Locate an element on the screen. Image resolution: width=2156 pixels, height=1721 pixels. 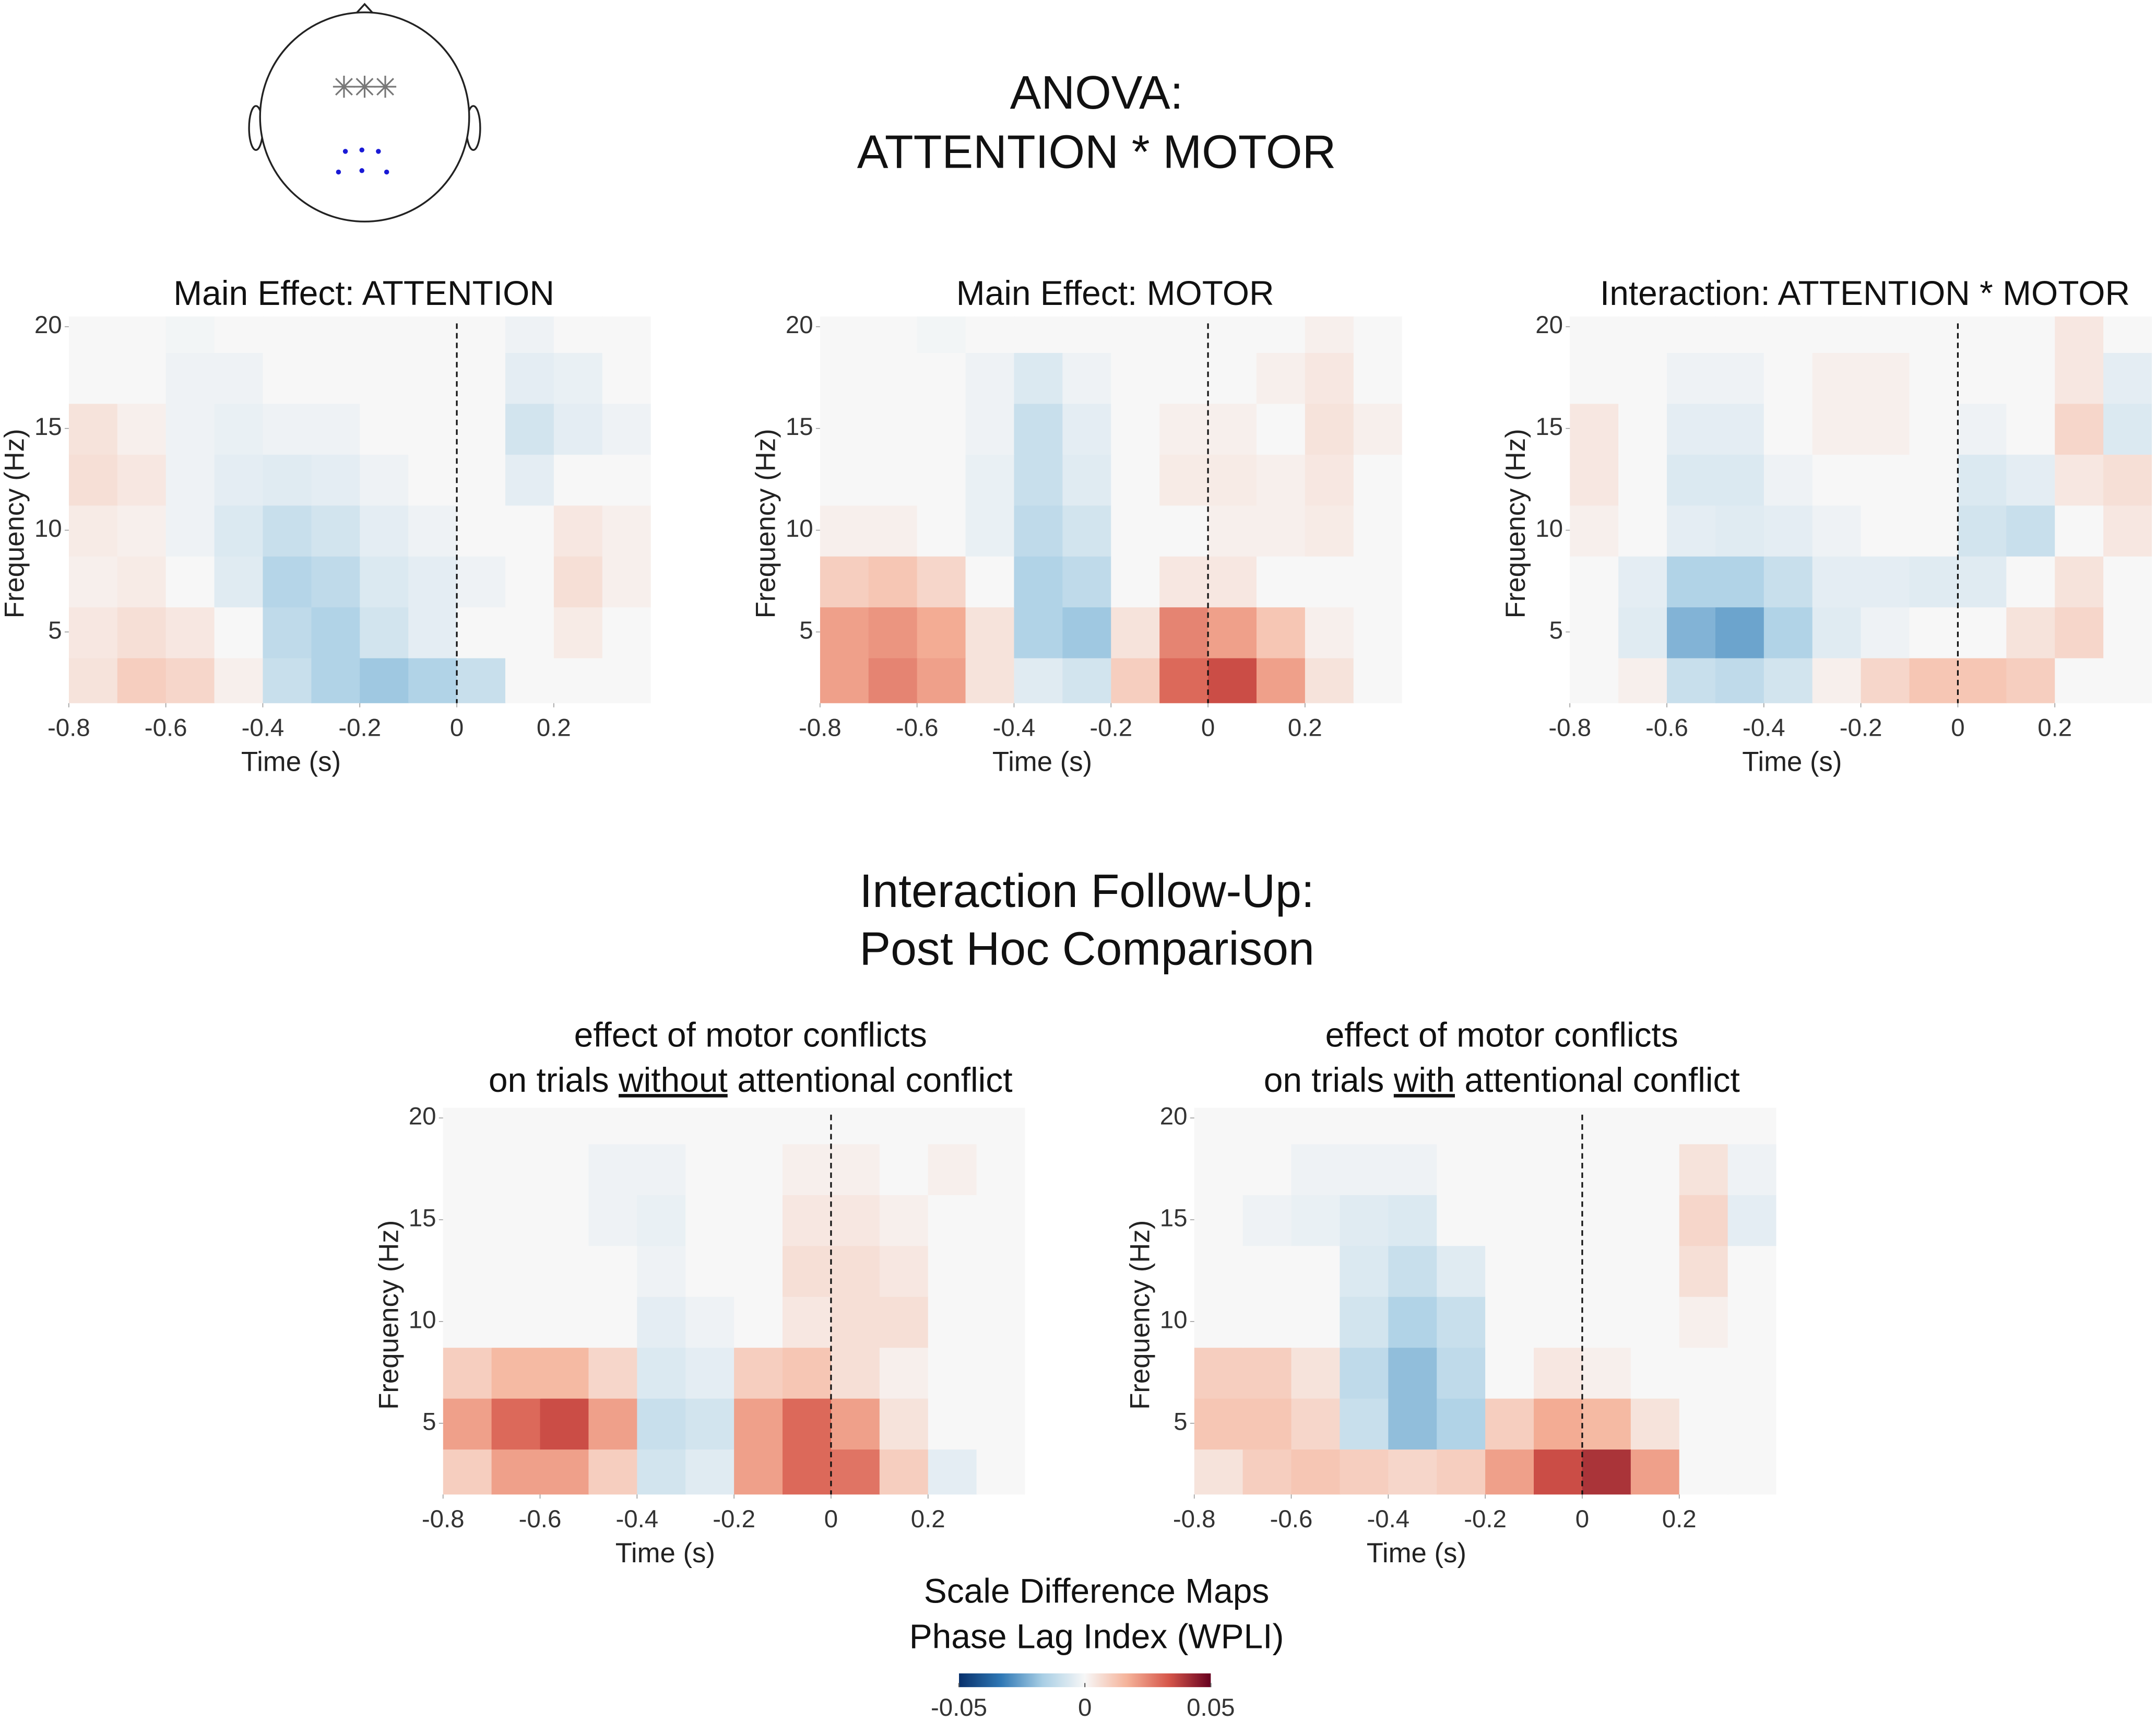
x-tick-label: -0.8 is located at coordinates (69, 727).